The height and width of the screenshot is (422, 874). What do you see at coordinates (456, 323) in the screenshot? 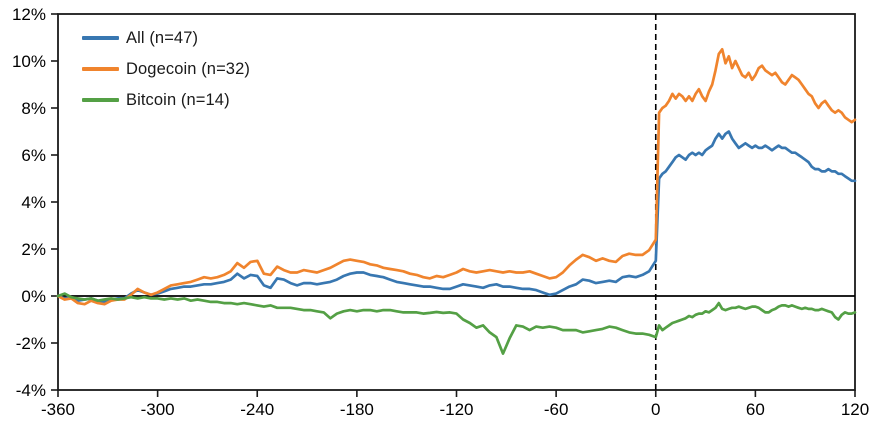
I see `series-line-bitcoin` at bounding box center [456, 323].